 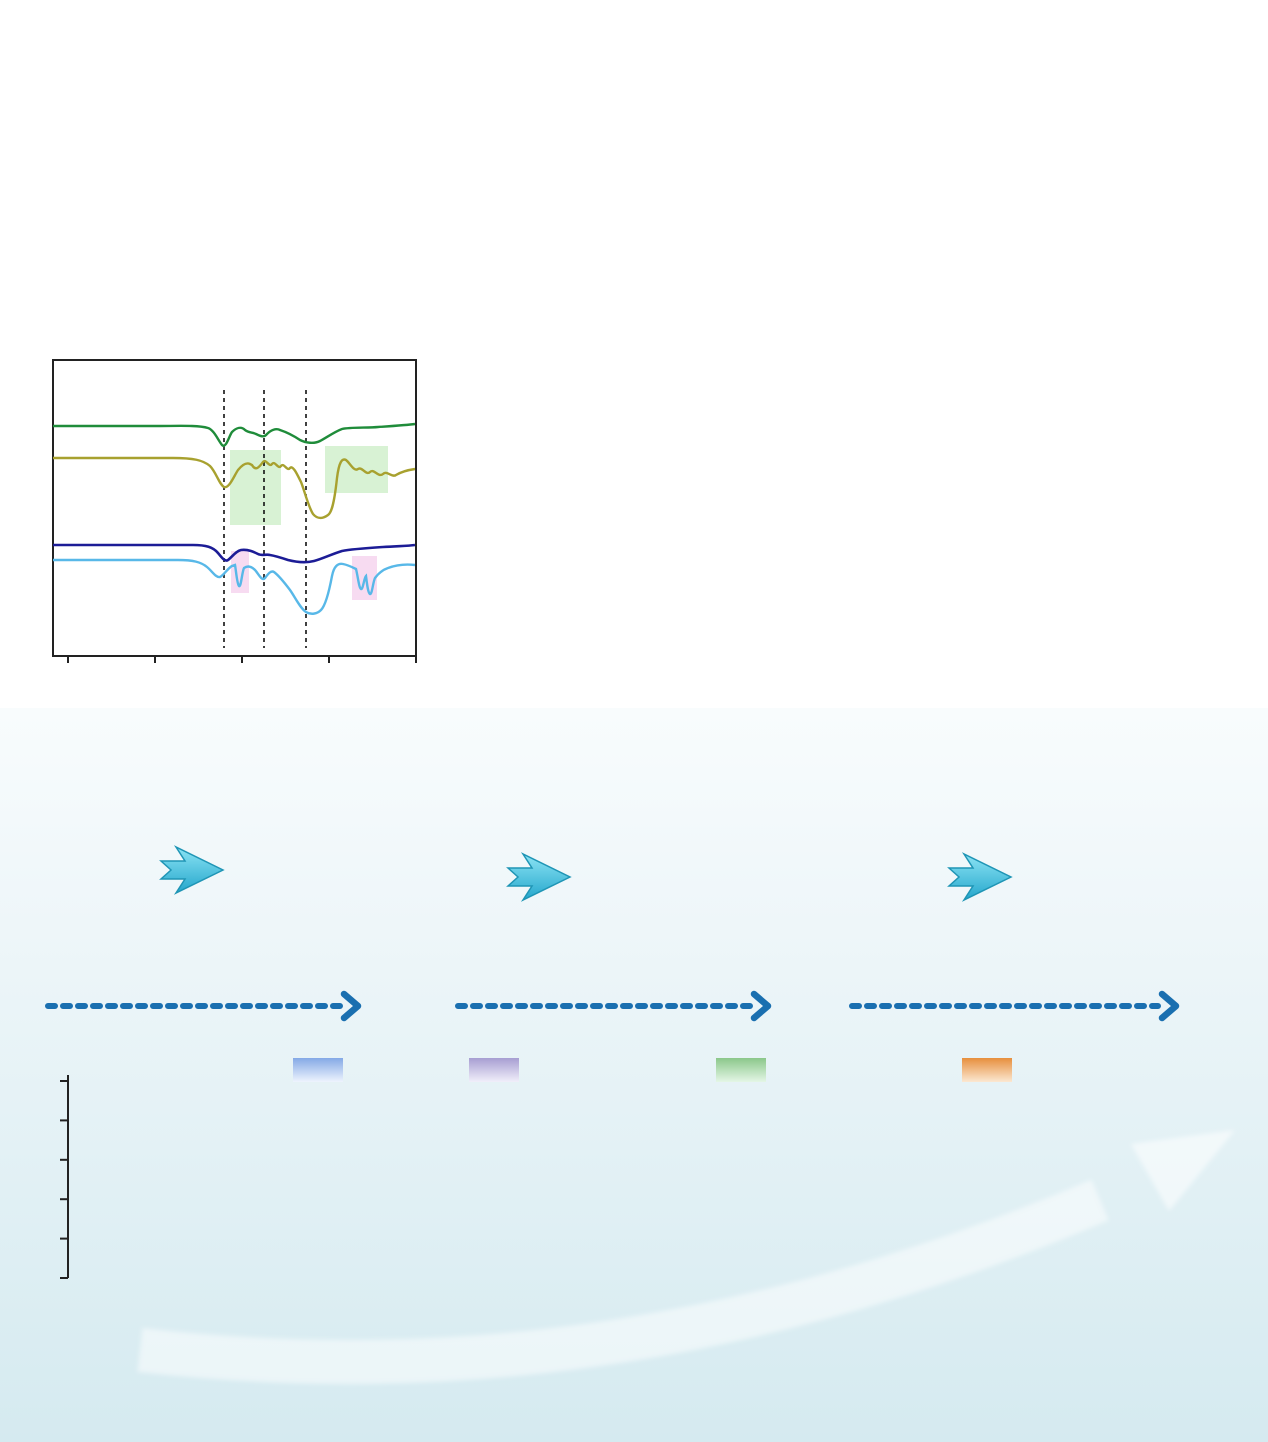 What do you see at coordinates (613, 1006) in the screenshot?
I see `step2-dotted-arrow` at bounding box center [613, 1006].